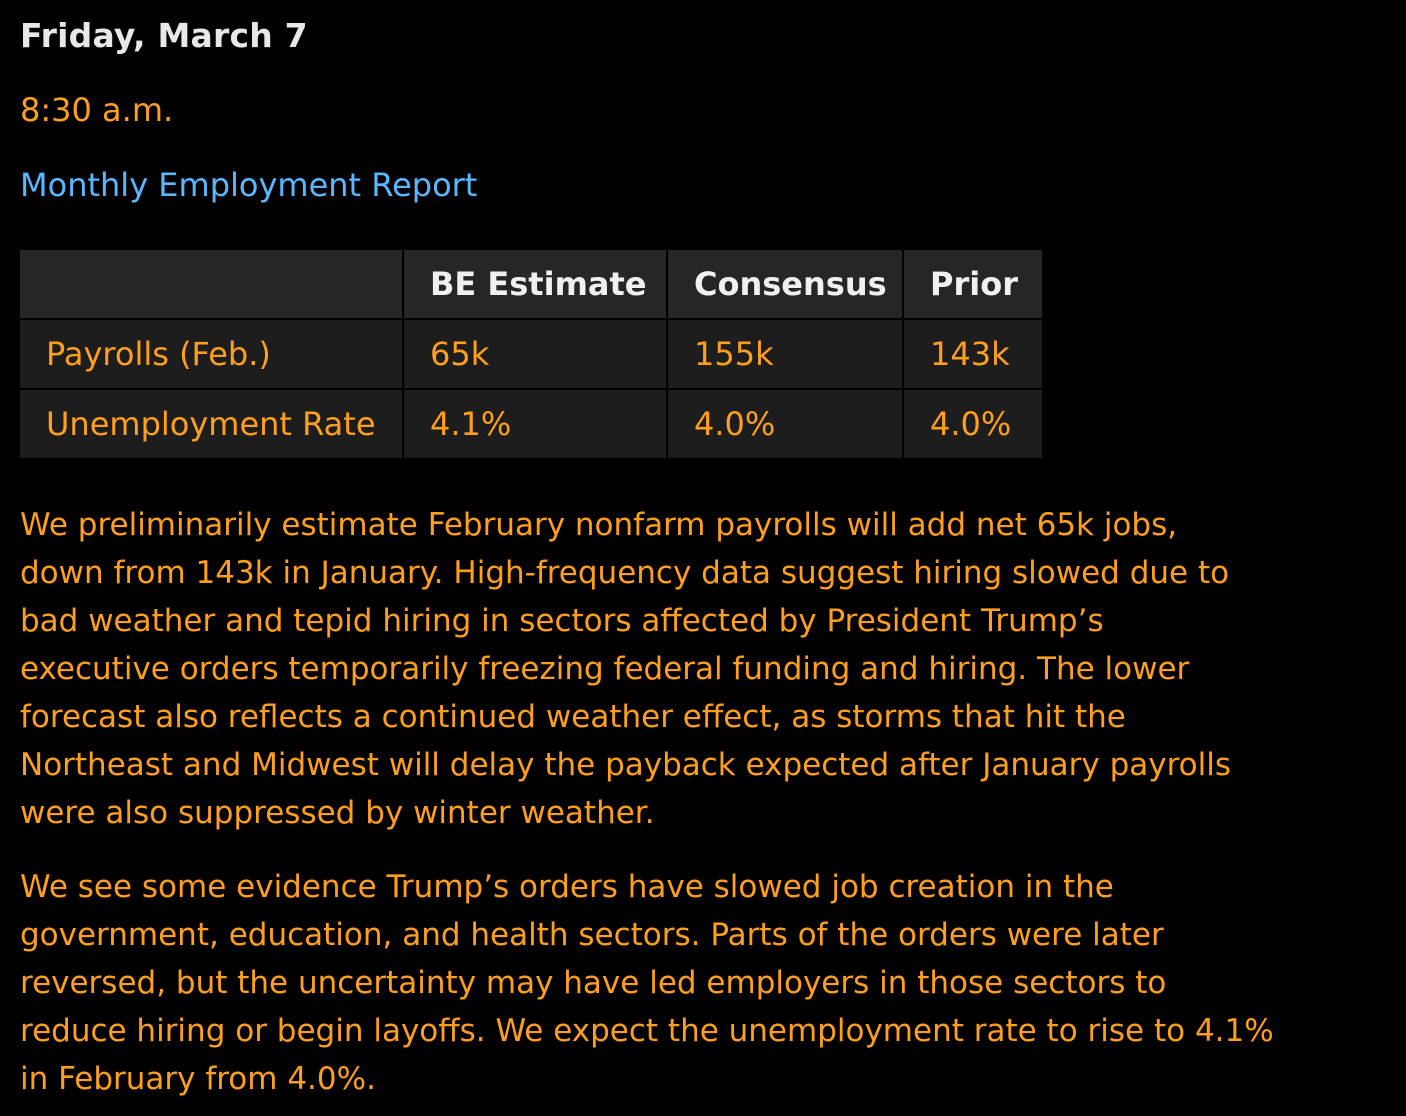 The image size is (1406, 1116). What do you see at coordinates (212, 354) in the screenshot?
I see `row-label-payrolls: Payrolls (Feb.)` at bounding box center [212, 354].